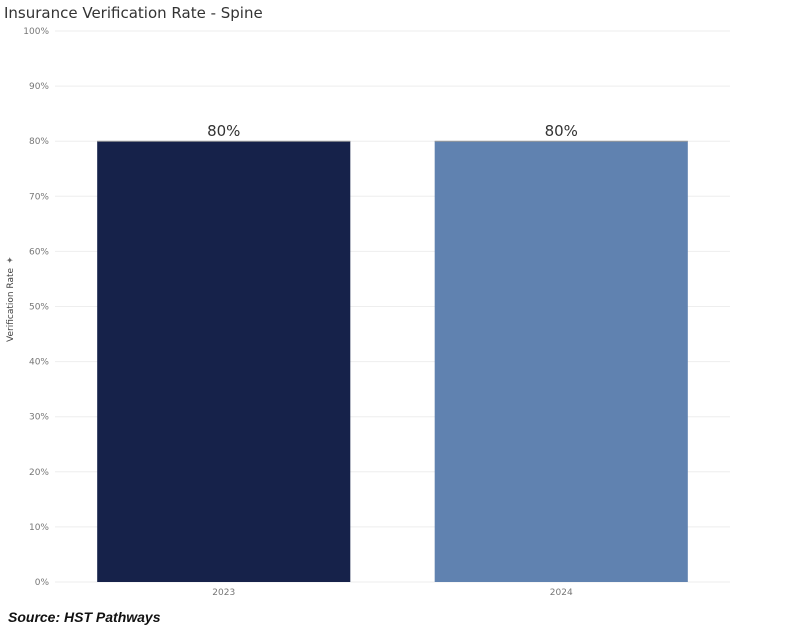 The height and width of the screenshot is (632, 800). Describe the element at coordinates (223, 593) in the screenshot. I see `x-tick-label: 2023` at that location.